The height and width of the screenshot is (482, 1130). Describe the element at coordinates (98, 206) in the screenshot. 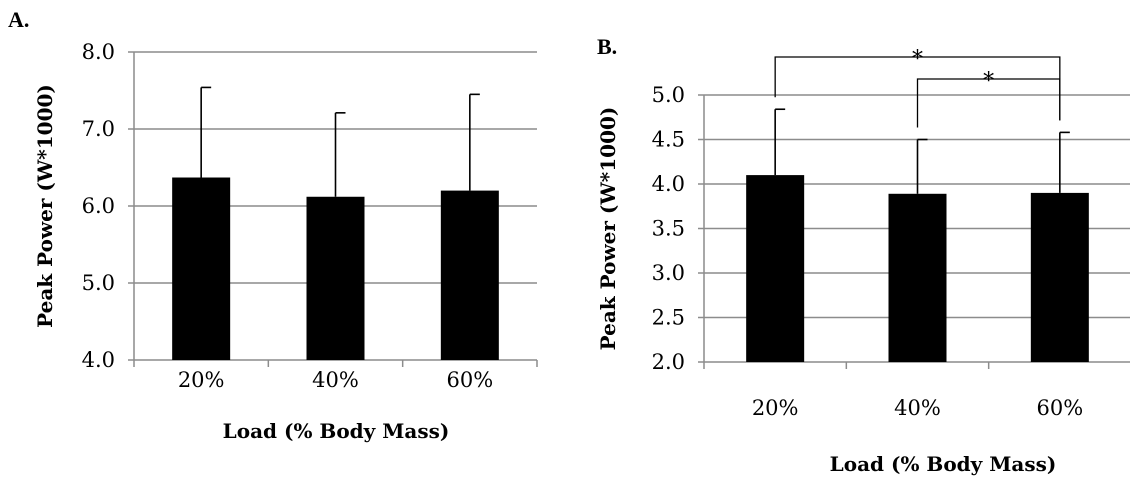

I see `y-tick-label: 6.0` at that location.